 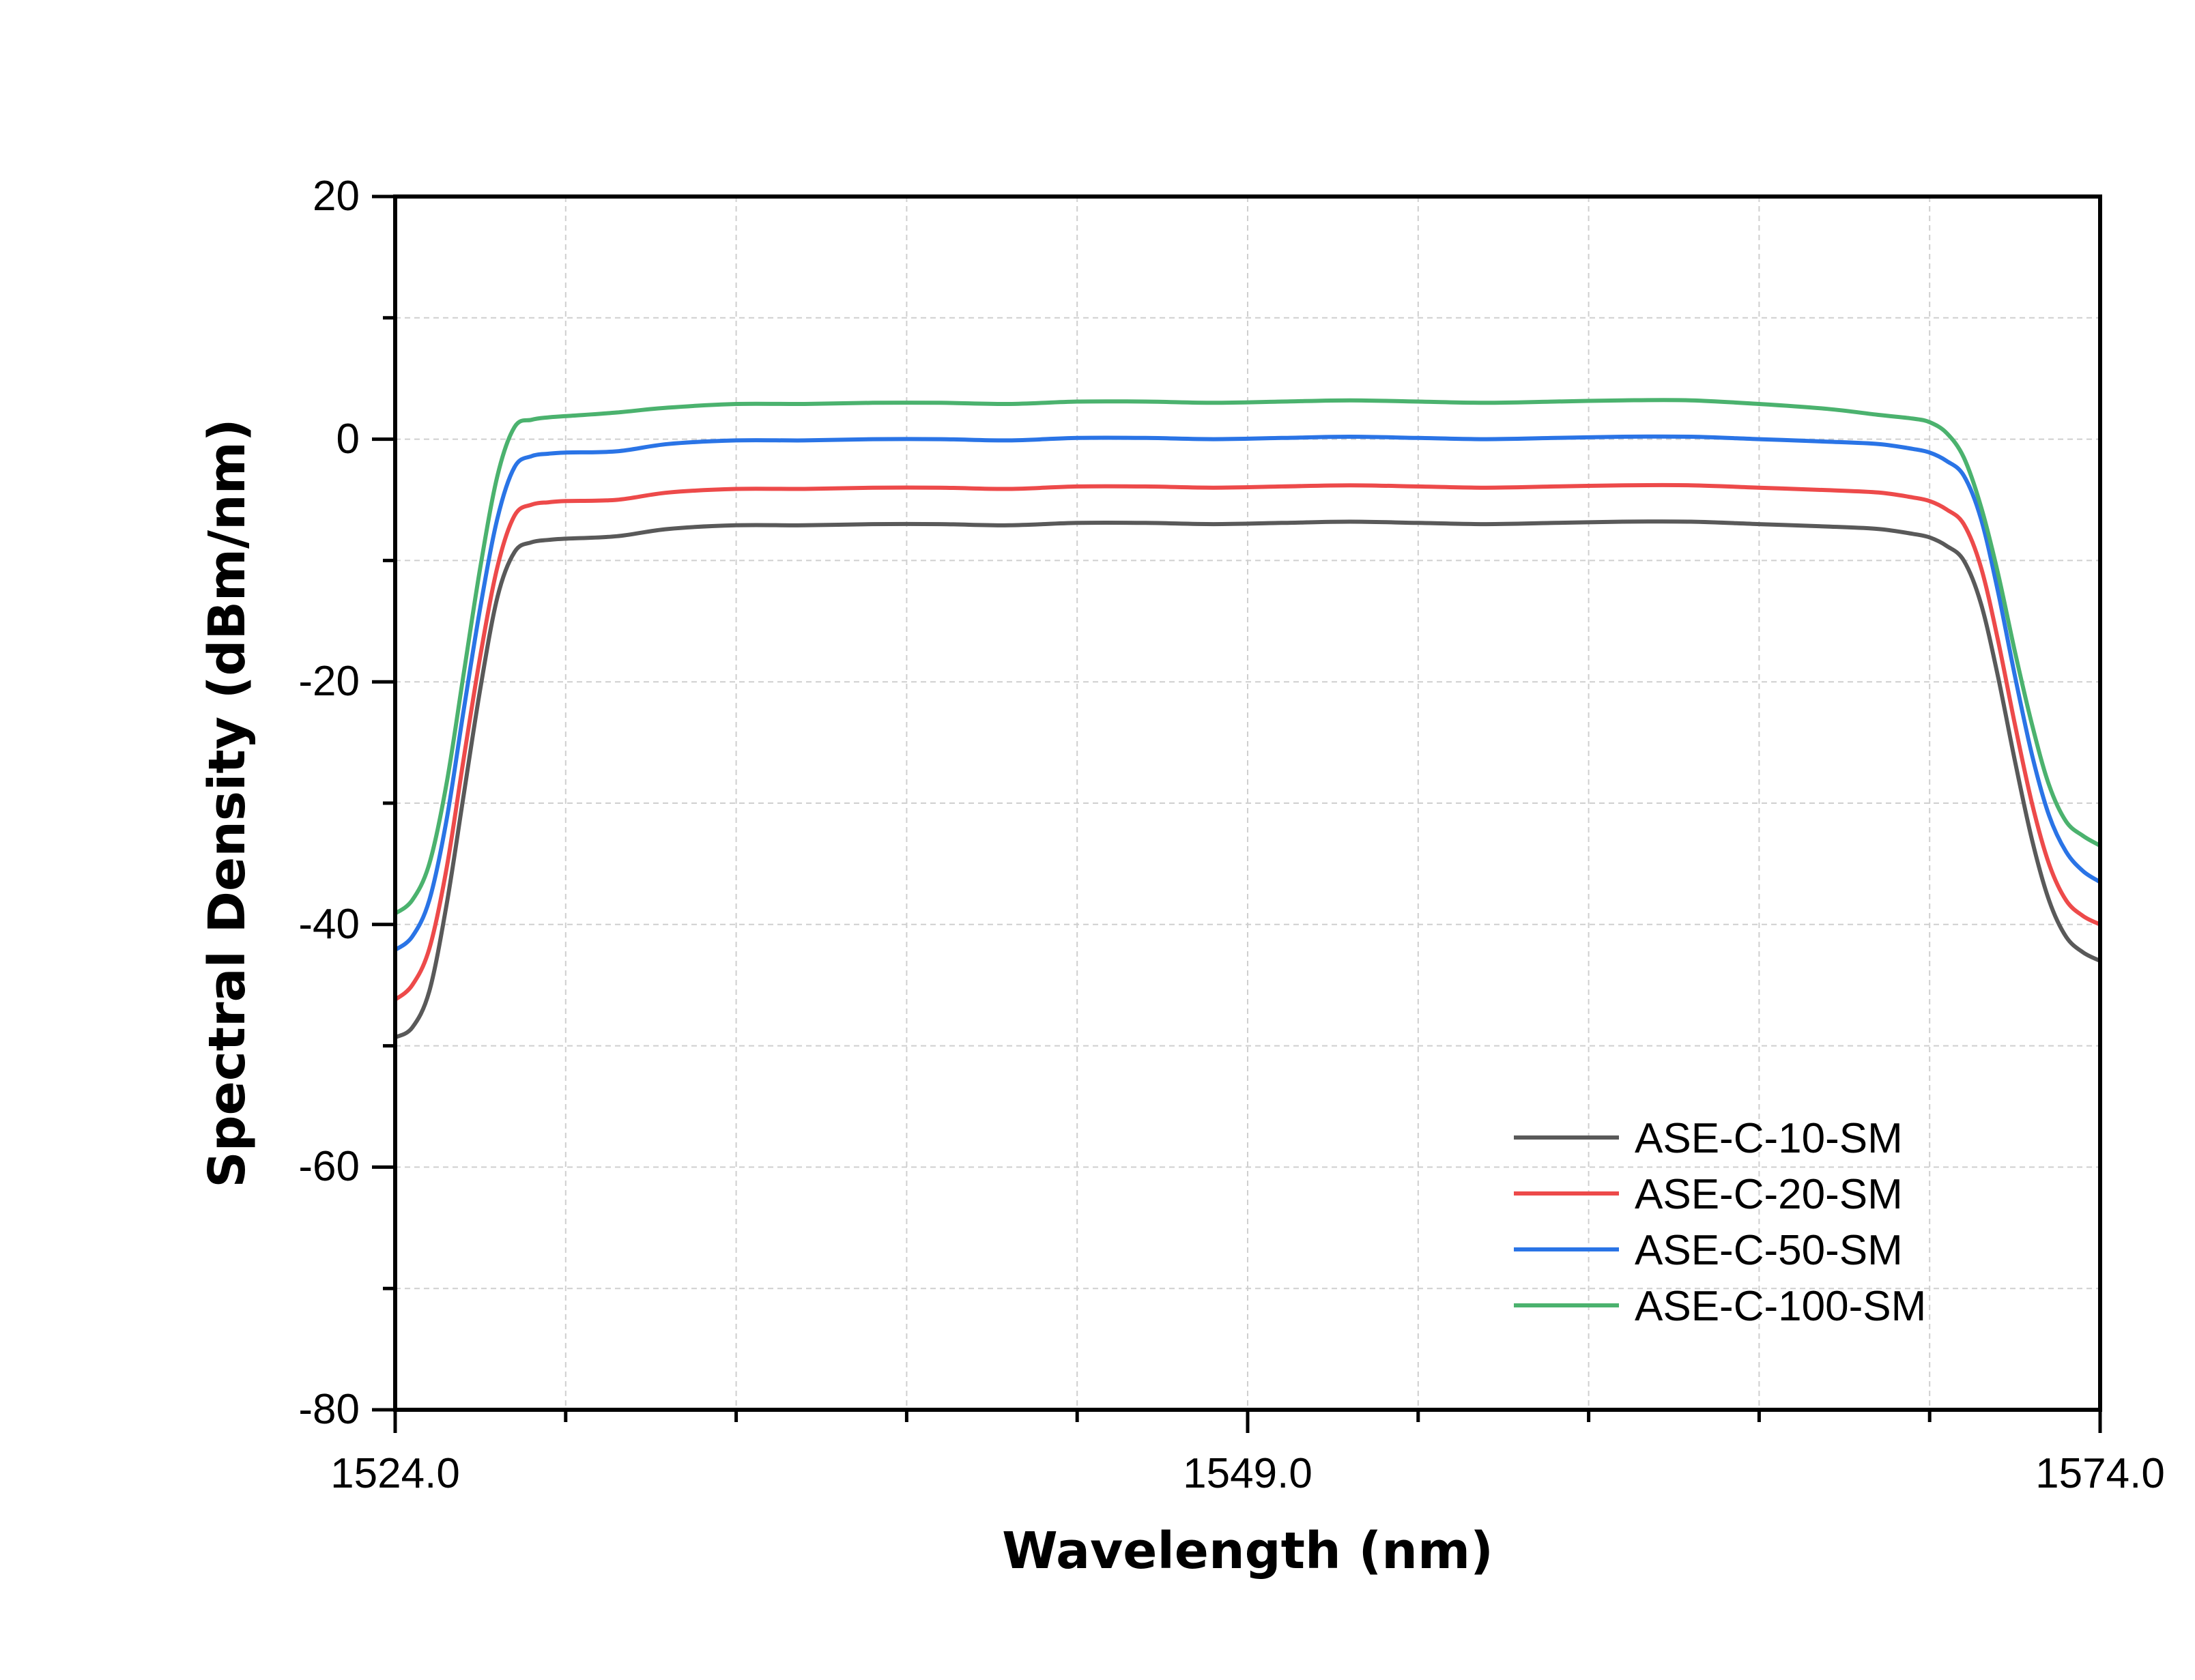 What do you see at coordinates (395, 1473) in the screenshot?
I see `x-tick-label: 1524.0` at bounding box center [395, 1473].